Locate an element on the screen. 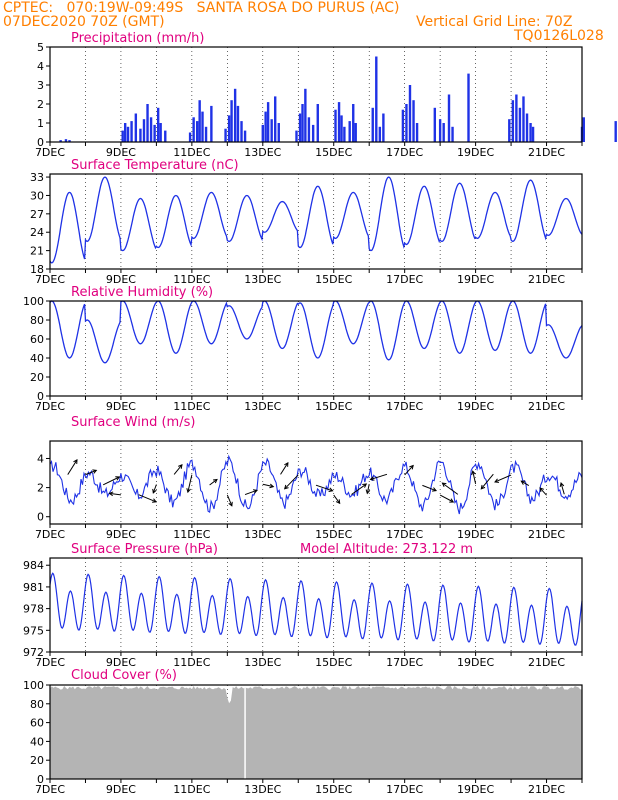 The height and width of the screenshot is (800, 618). x-tick-label-pressure: 7DEC is located at coordinates (50, 662).